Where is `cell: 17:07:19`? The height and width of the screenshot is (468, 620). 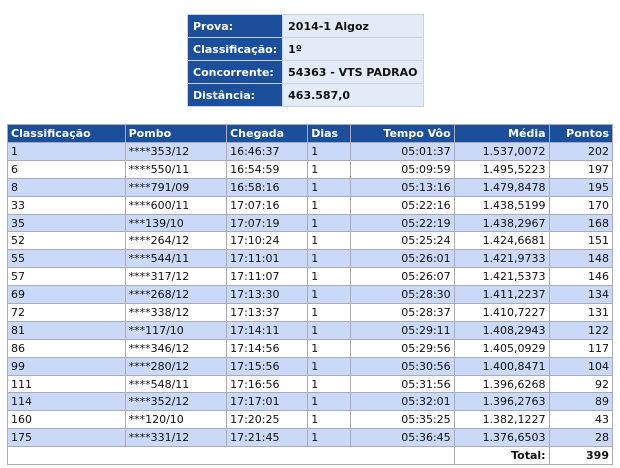
cell: 17:07:19 is located at coordinates (267, 223).